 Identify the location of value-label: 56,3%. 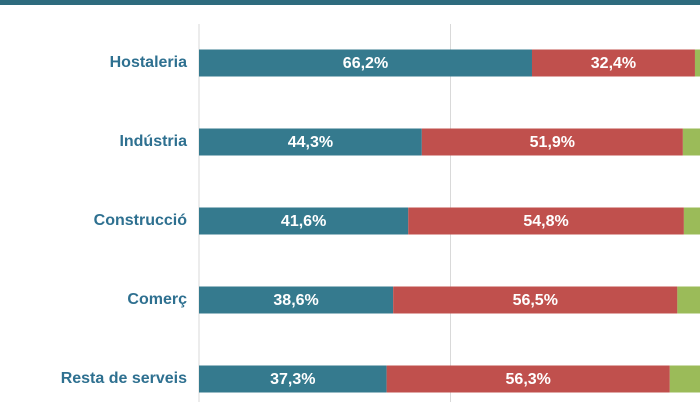
(528, 379).